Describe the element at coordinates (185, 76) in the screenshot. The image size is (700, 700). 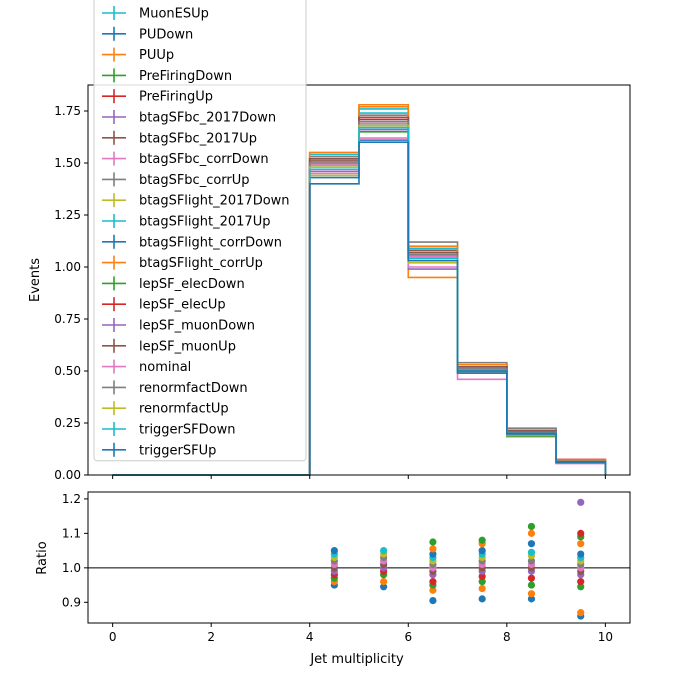
I see `legend-label: PreFiringDown` at that location.